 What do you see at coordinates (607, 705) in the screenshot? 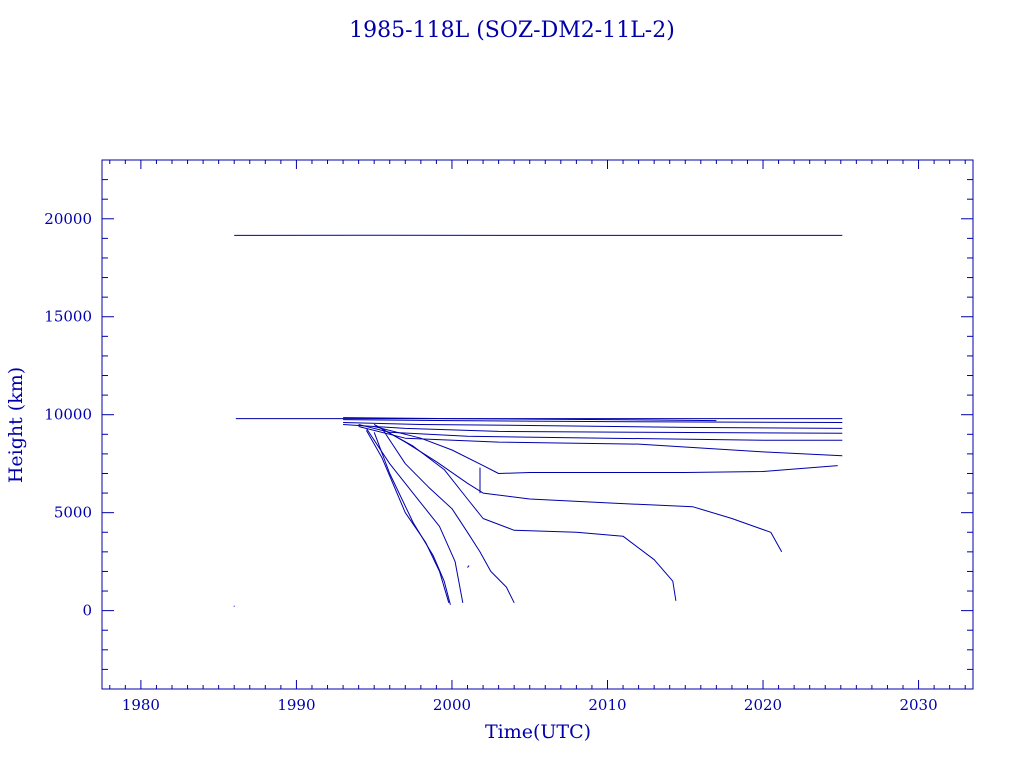
I see `x-tick-label: 2010` at bounding box center [607, 705].